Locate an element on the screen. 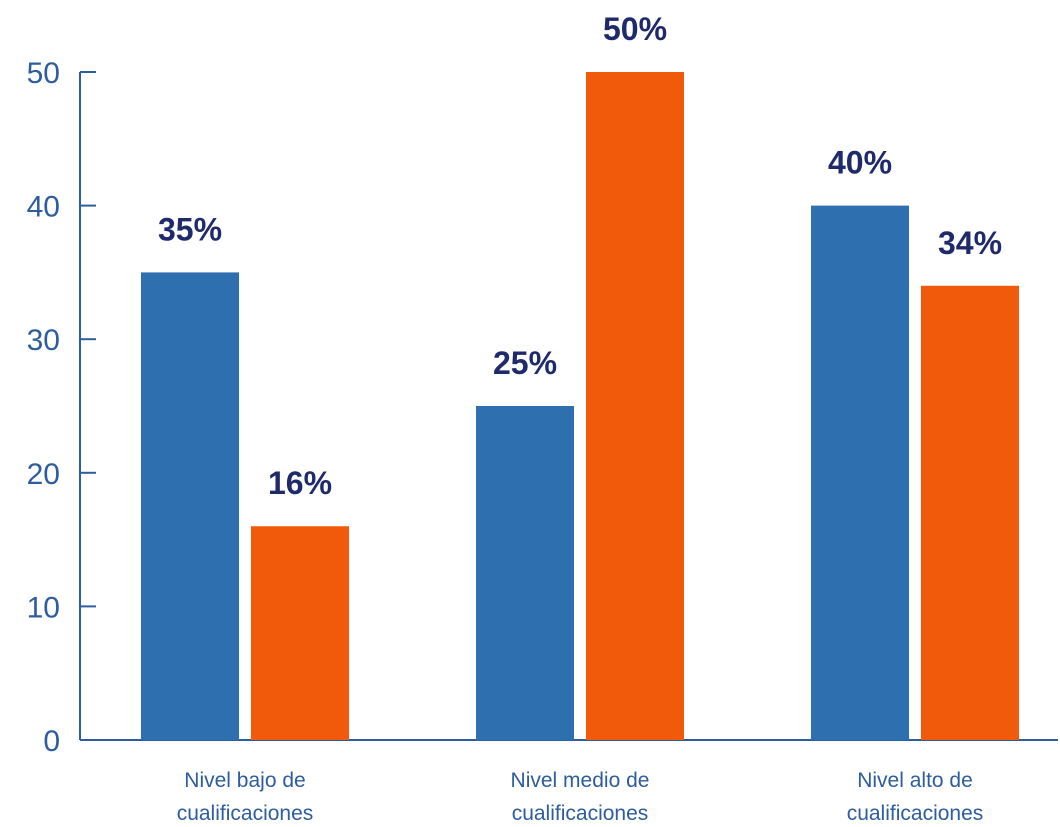  y-axis: 0 10 20 30 40 50 is located at coordinates (61, 407).